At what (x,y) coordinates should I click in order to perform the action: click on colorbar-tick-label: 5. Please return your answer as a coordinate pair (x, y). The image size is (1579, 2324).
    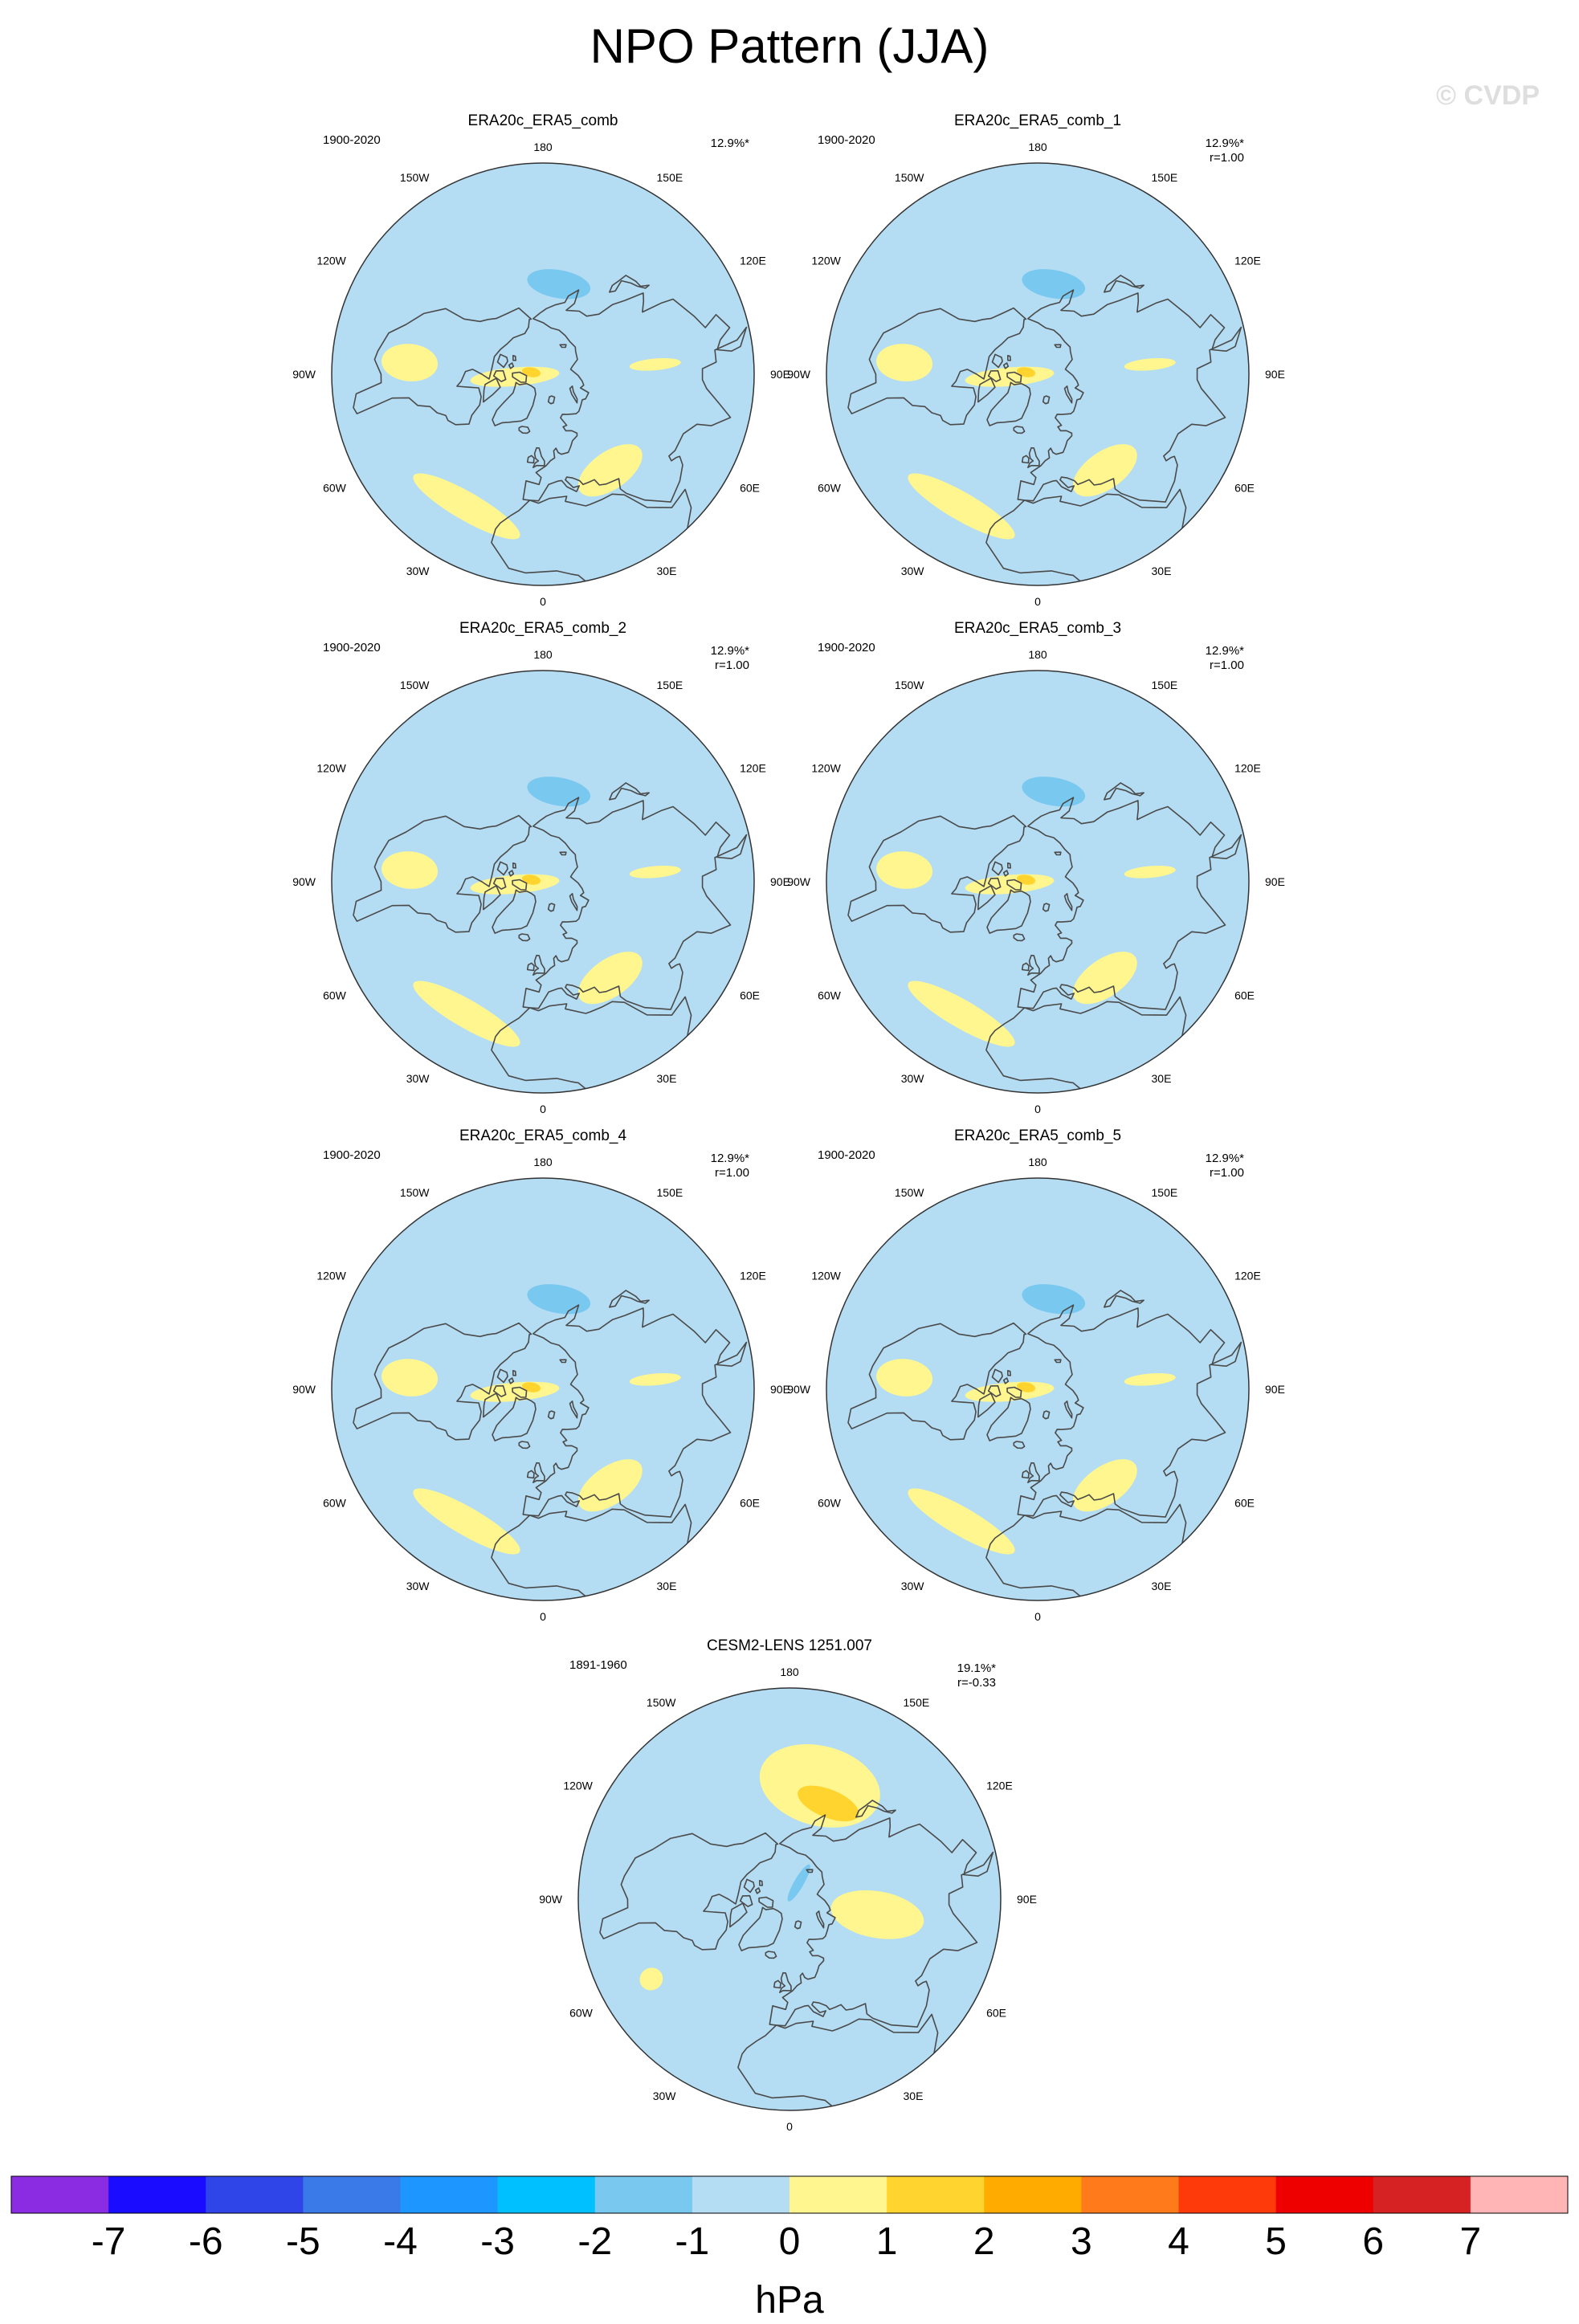
    Looking at the image, I should click on (1276, 2242).